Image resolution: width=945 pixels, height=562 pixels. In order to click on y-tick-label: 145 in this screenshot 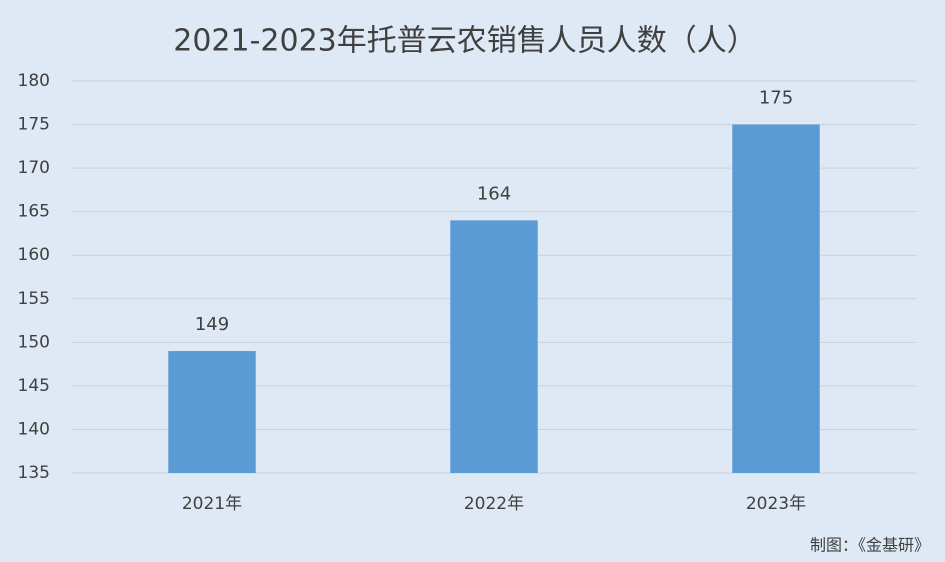, I will do `click(34, 386)`.